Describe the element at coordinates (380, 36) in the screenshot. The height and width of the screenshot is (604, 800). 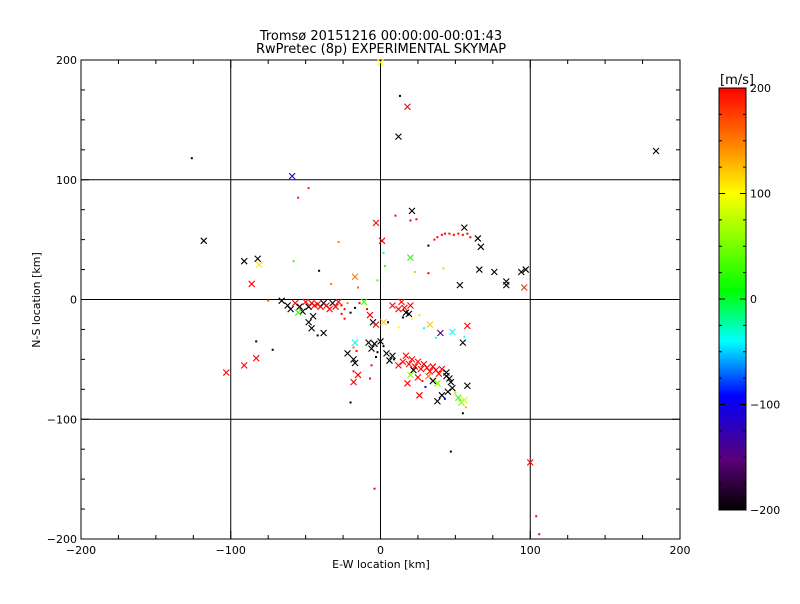
I see `chart-title: Tromsø 20151216 00:00:00-00:01:43` at that location.